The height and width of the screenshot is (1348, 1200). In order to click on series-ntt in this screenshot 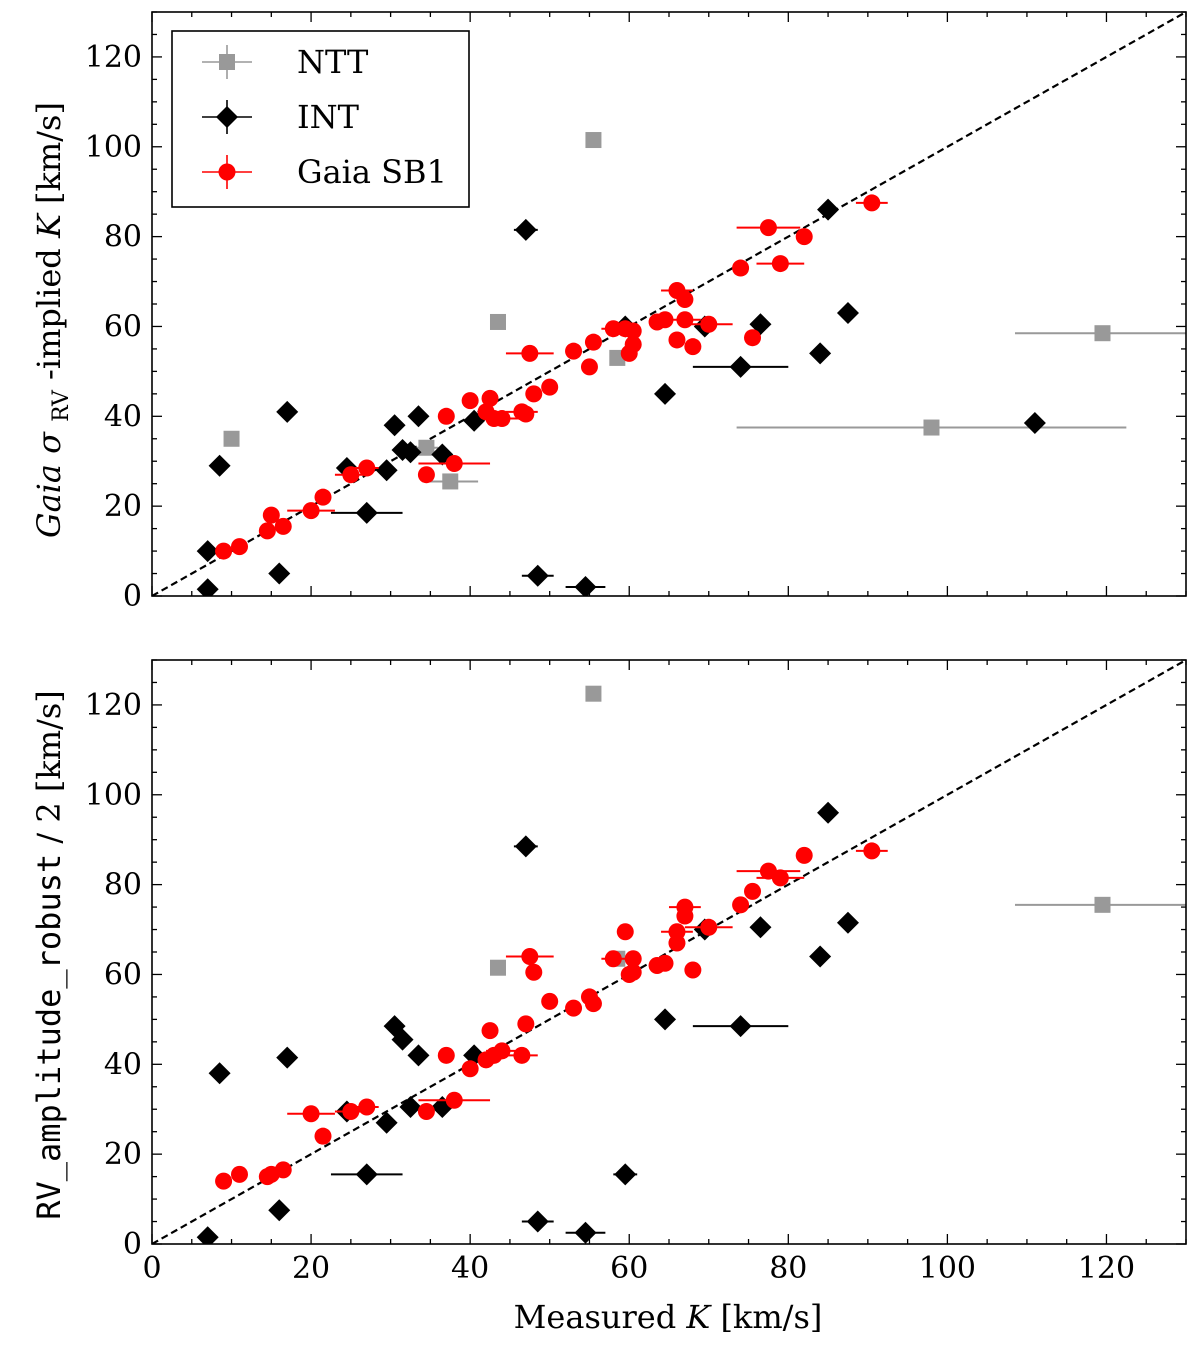, I will do `click(837, 830)`.